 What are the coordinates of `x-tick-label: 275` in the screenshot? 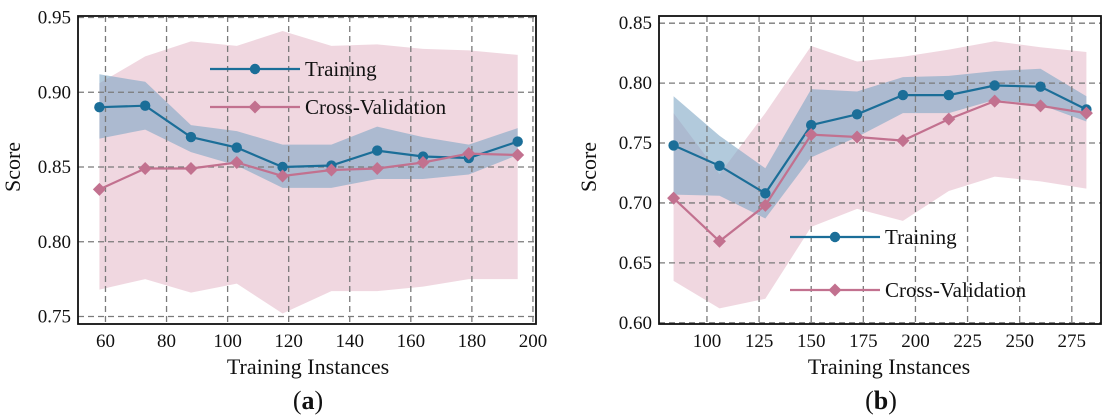 It's located at (1072, 341).